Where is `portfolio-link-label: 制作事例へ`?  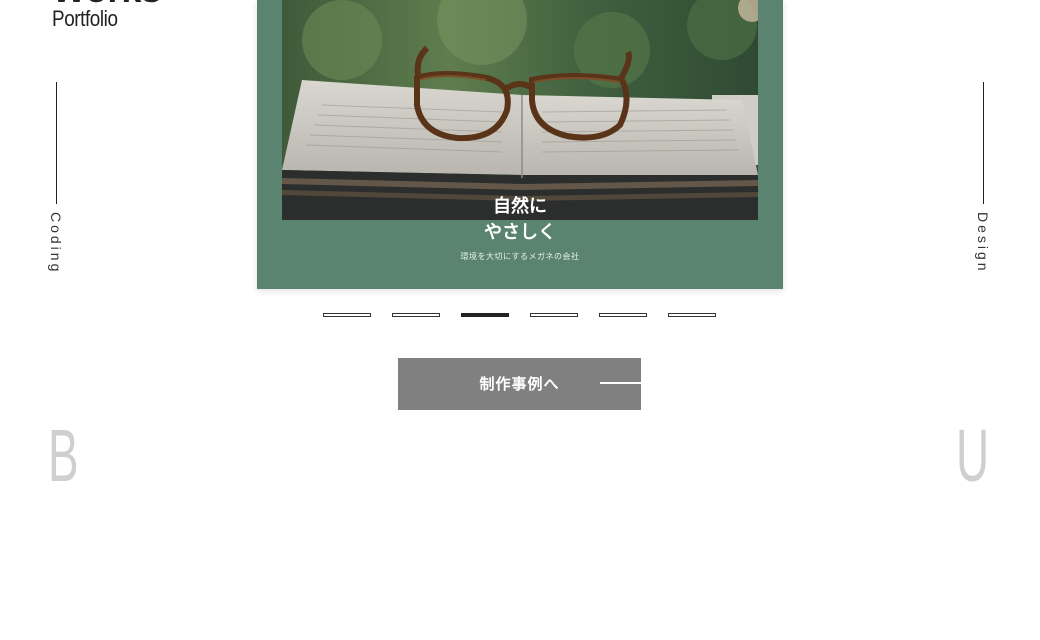
portfolio-link-label: 制作事例へ is located at coordinates (519, 384).